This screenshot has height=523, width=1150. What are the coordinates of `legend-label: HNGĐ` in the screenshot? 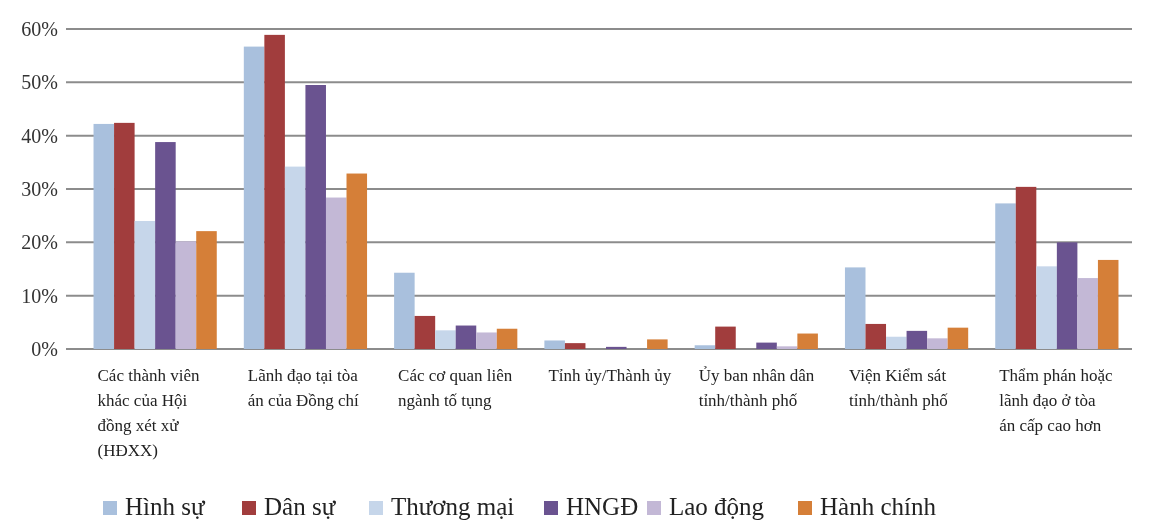 It's located at (602, 506).